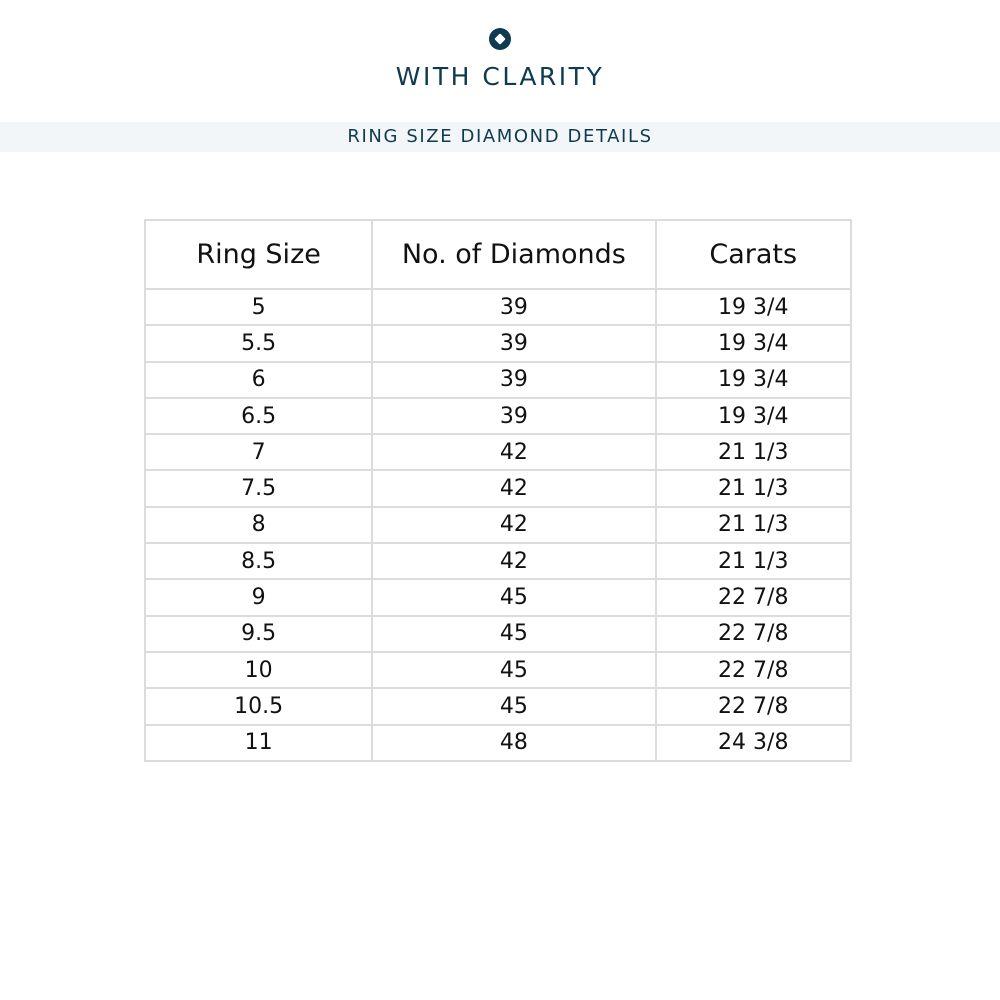 The width and height of the screenshot is (1000, 1000). Describe the element at coordinates (753, 254) in the screenshot. I see `column-header: Carats` at that location.